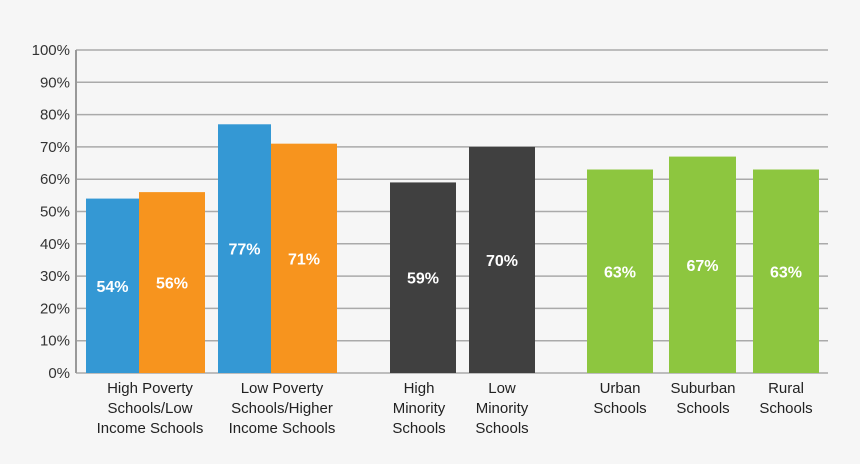 The height and width of the screenshot is (464, 860). What do you see at coordinates (282, 388) in the screenshot?
I see `x-category-label: Low Poverty` at bounding box center [282, 388].